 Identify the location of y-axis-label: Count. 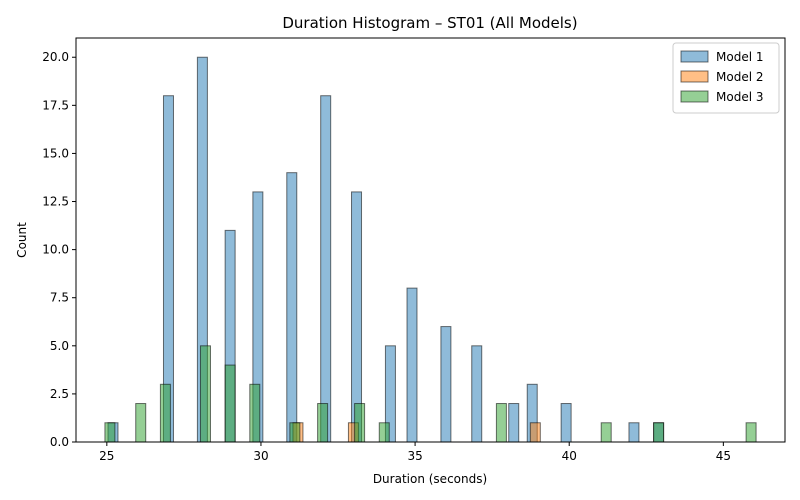
(22, 240).